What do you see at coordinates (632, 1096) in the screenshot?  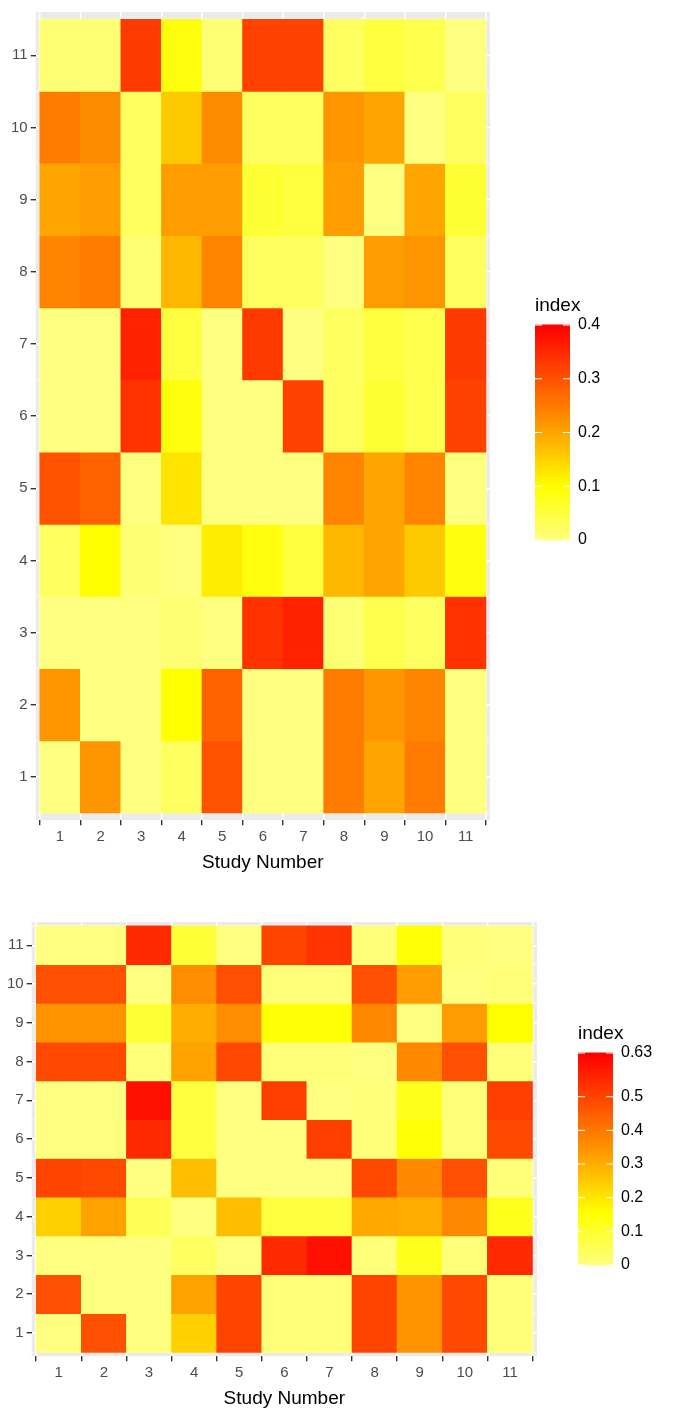 I see `color-bar-label: 0.5` at bounding box center [632, 1096].